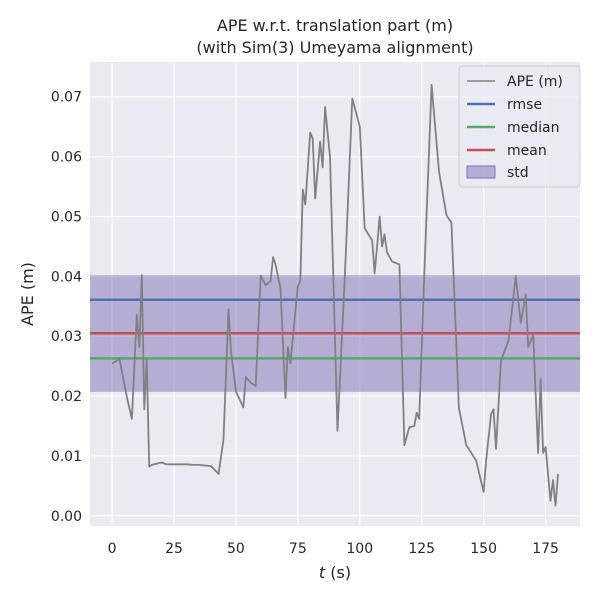 The width and height of the screenshot is (600, 604). I want to click on legend-label-ape: APE (m), so click(535, 82).